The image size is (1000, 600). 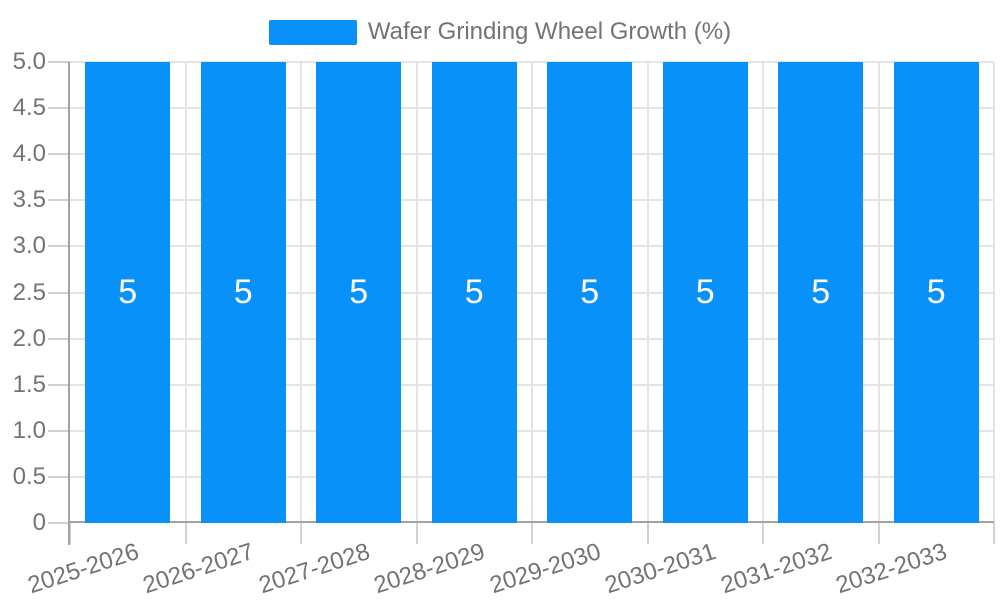 I want to click on legend-swatch, so click(x=312, y=32).